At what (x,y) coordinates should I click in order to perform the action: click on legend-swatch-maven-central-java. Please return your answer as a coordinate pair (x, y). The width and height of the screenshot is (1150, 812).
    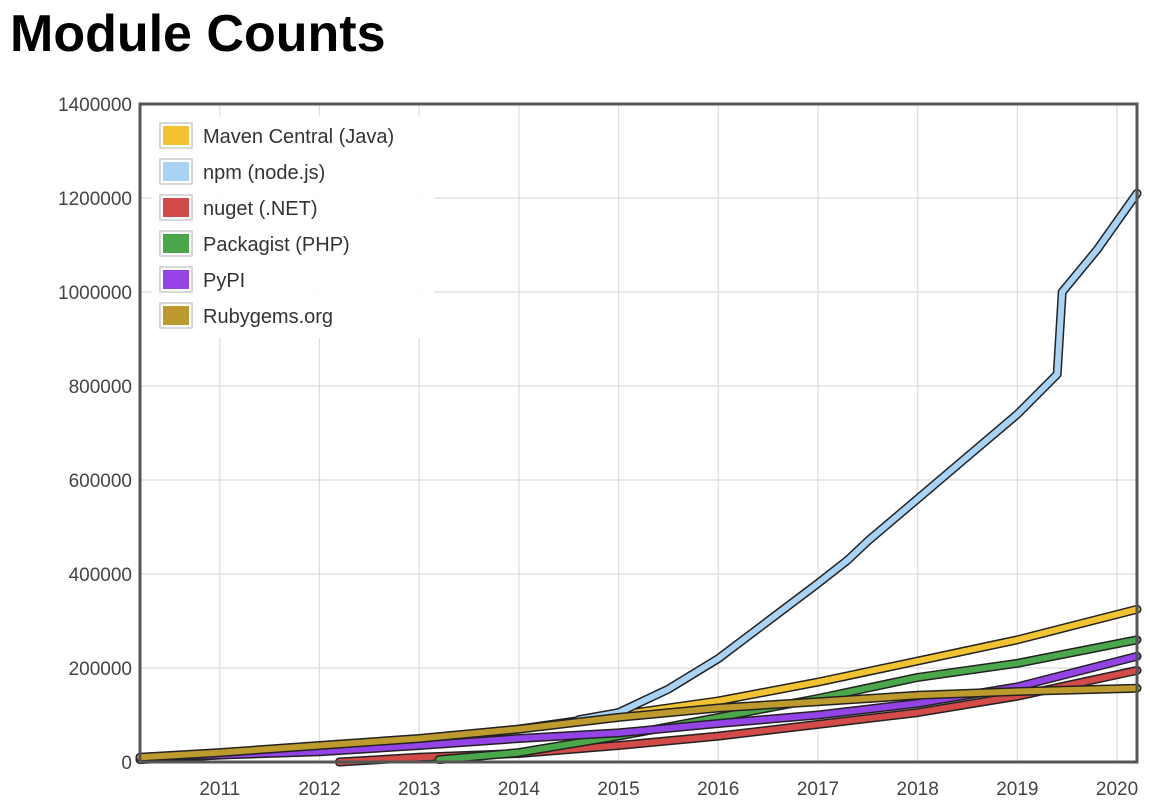
    Looking at the image, I should click on (176, 135).